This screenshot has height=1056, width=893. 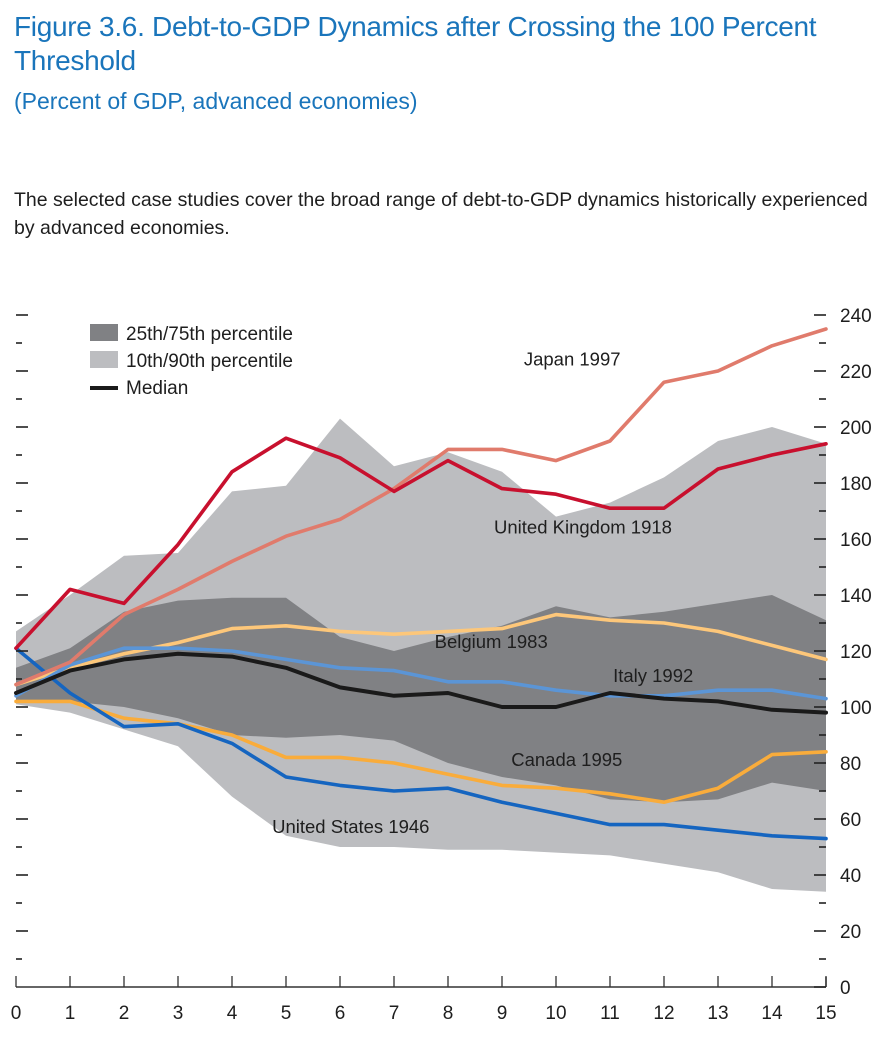 I want to click on y-tick-label: 240, so click(x=856, y=316).